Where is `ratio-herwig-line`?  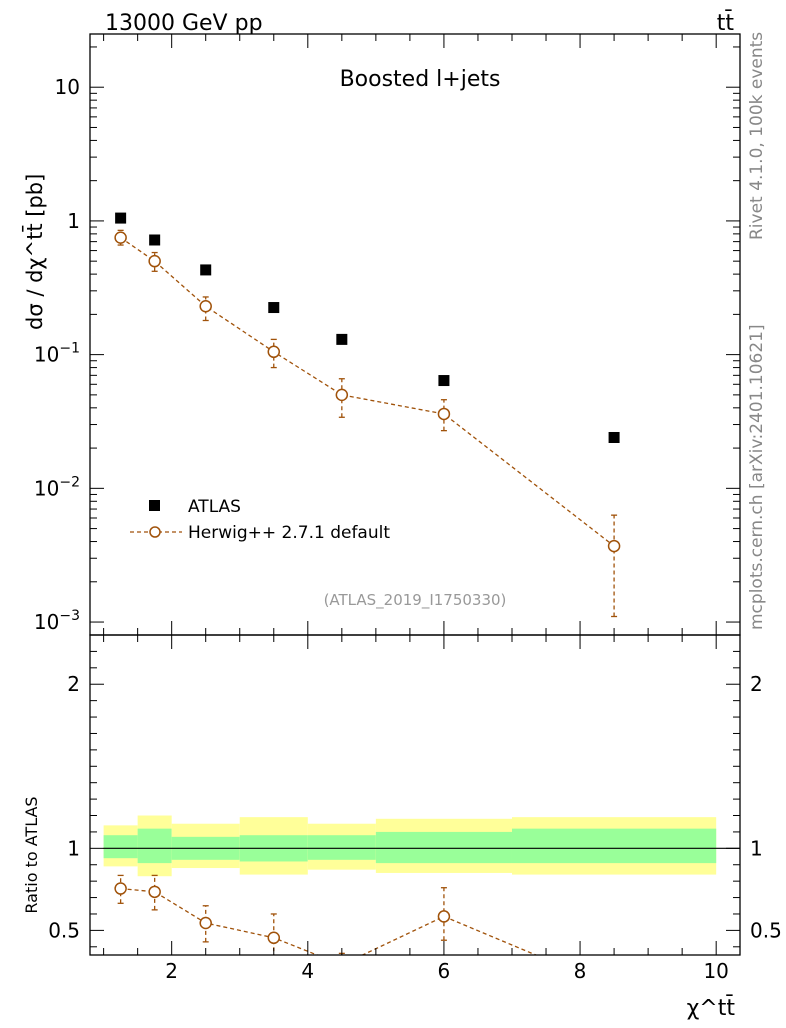
ratio-herwig-line is located at coordinates (329, 921).